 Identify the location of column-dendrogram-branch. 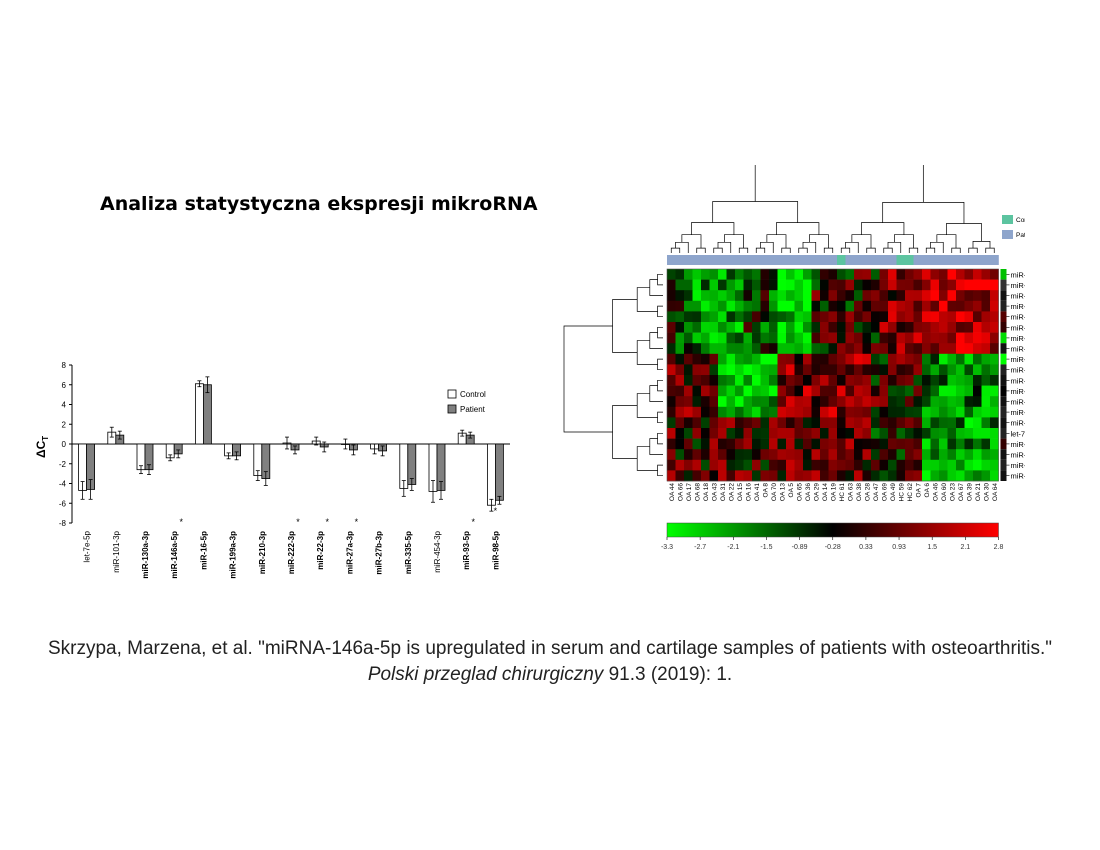
(809, 247).